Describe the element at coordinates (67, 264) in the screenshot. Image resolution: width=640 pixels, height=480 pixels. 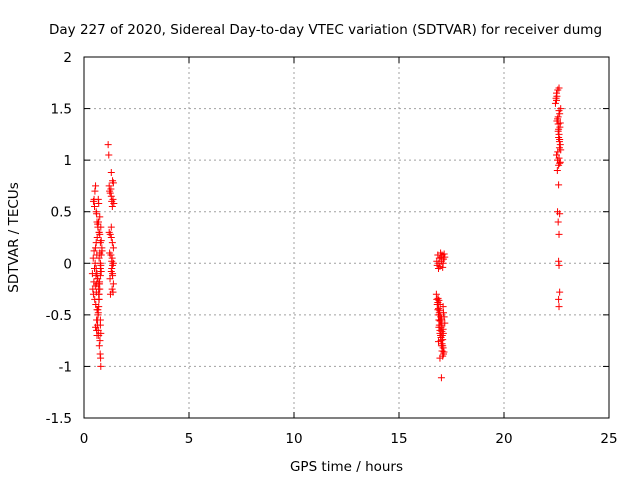
I see `y-tick-label: 0` at that location.